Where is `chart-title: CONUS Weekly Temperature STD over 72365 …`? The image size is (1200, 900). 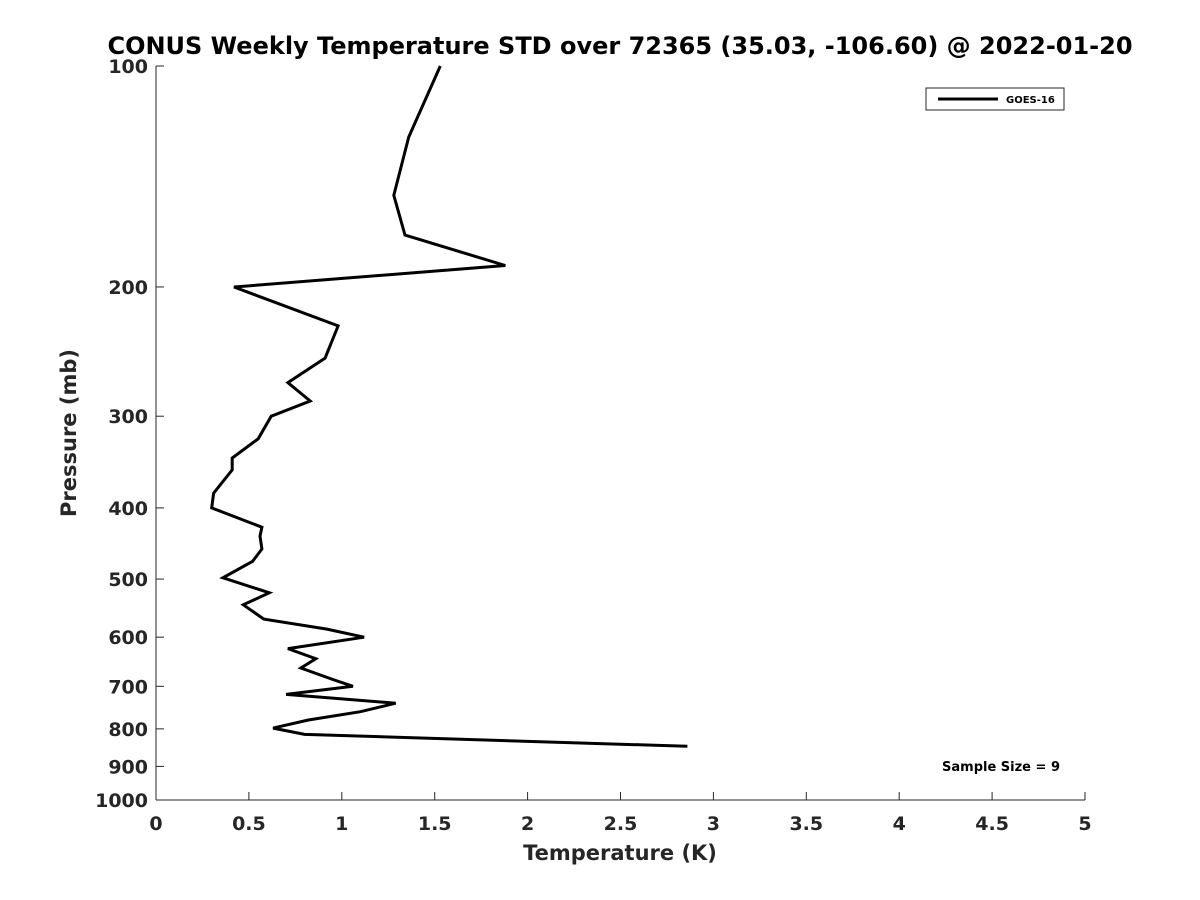
chart-title: CONUS Weekly Temperature STD over 72365 … is located at coordinates (619, 46).